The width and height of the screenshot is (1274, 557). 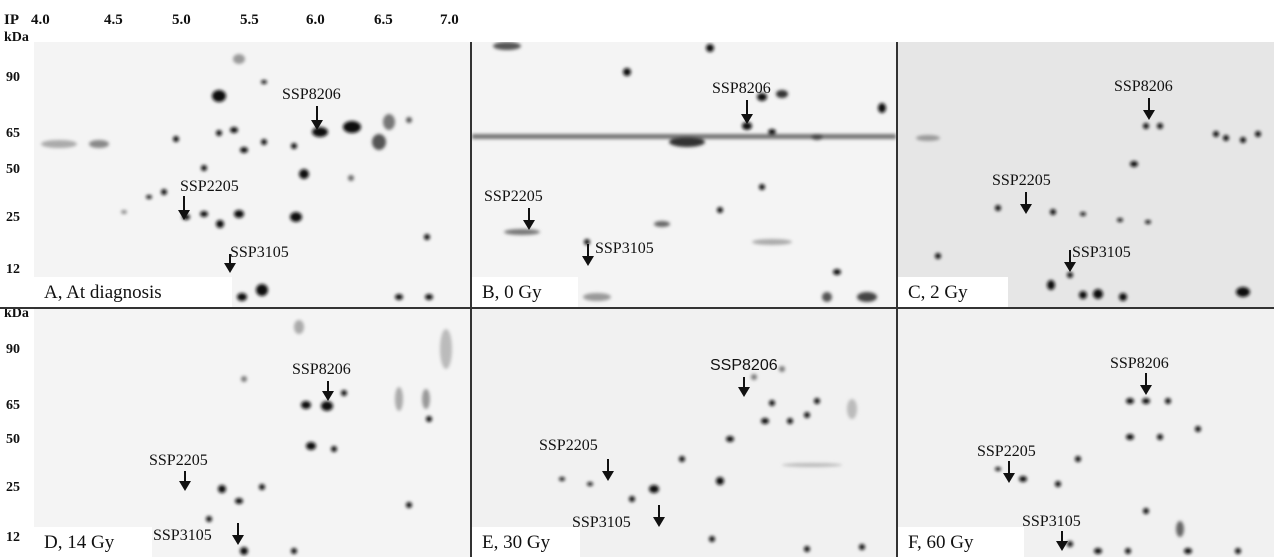 I want to click on ip-axis-label: IP, so click(x=11, y=20).